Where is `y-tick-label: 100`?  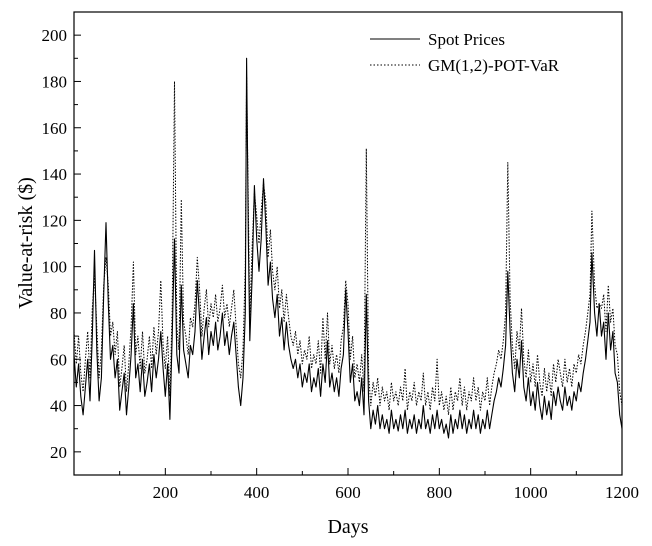
y-tick-label: 100 is located at coordinates (55, 267).